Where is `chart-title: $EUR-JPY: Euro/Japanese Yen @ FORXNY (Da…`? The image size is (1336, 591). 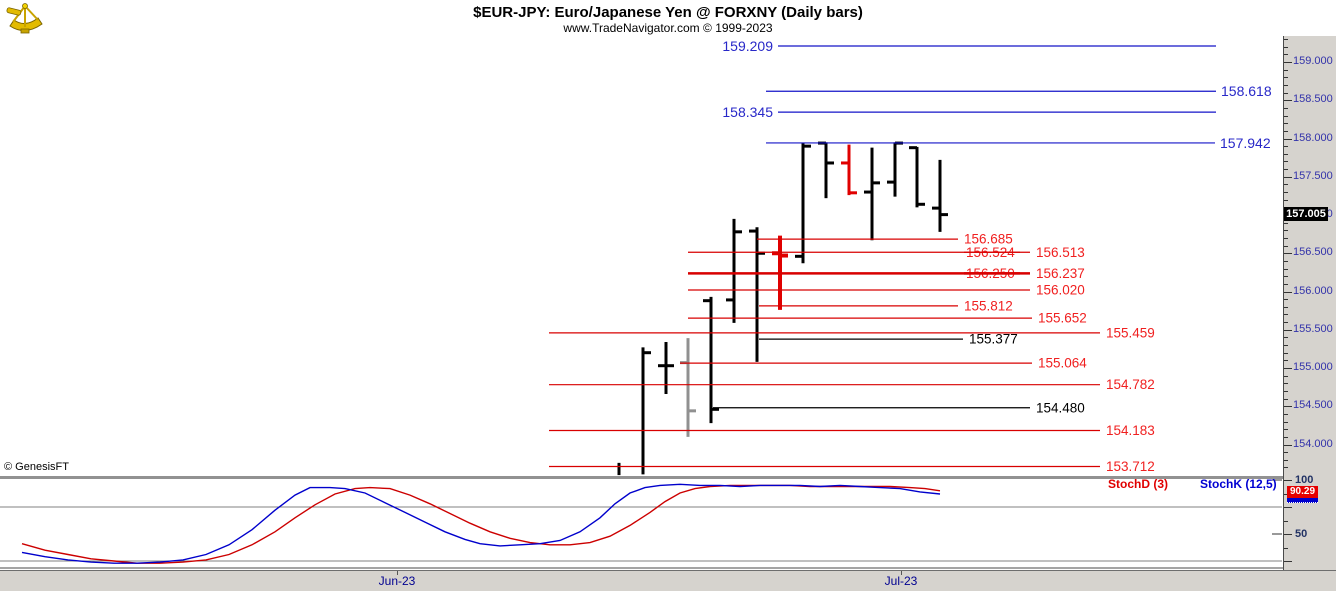 chart-title: $EUR-JPY: Euro/Japanese Yen @ FORXNY (Da… is located at coordinates (668, 12).